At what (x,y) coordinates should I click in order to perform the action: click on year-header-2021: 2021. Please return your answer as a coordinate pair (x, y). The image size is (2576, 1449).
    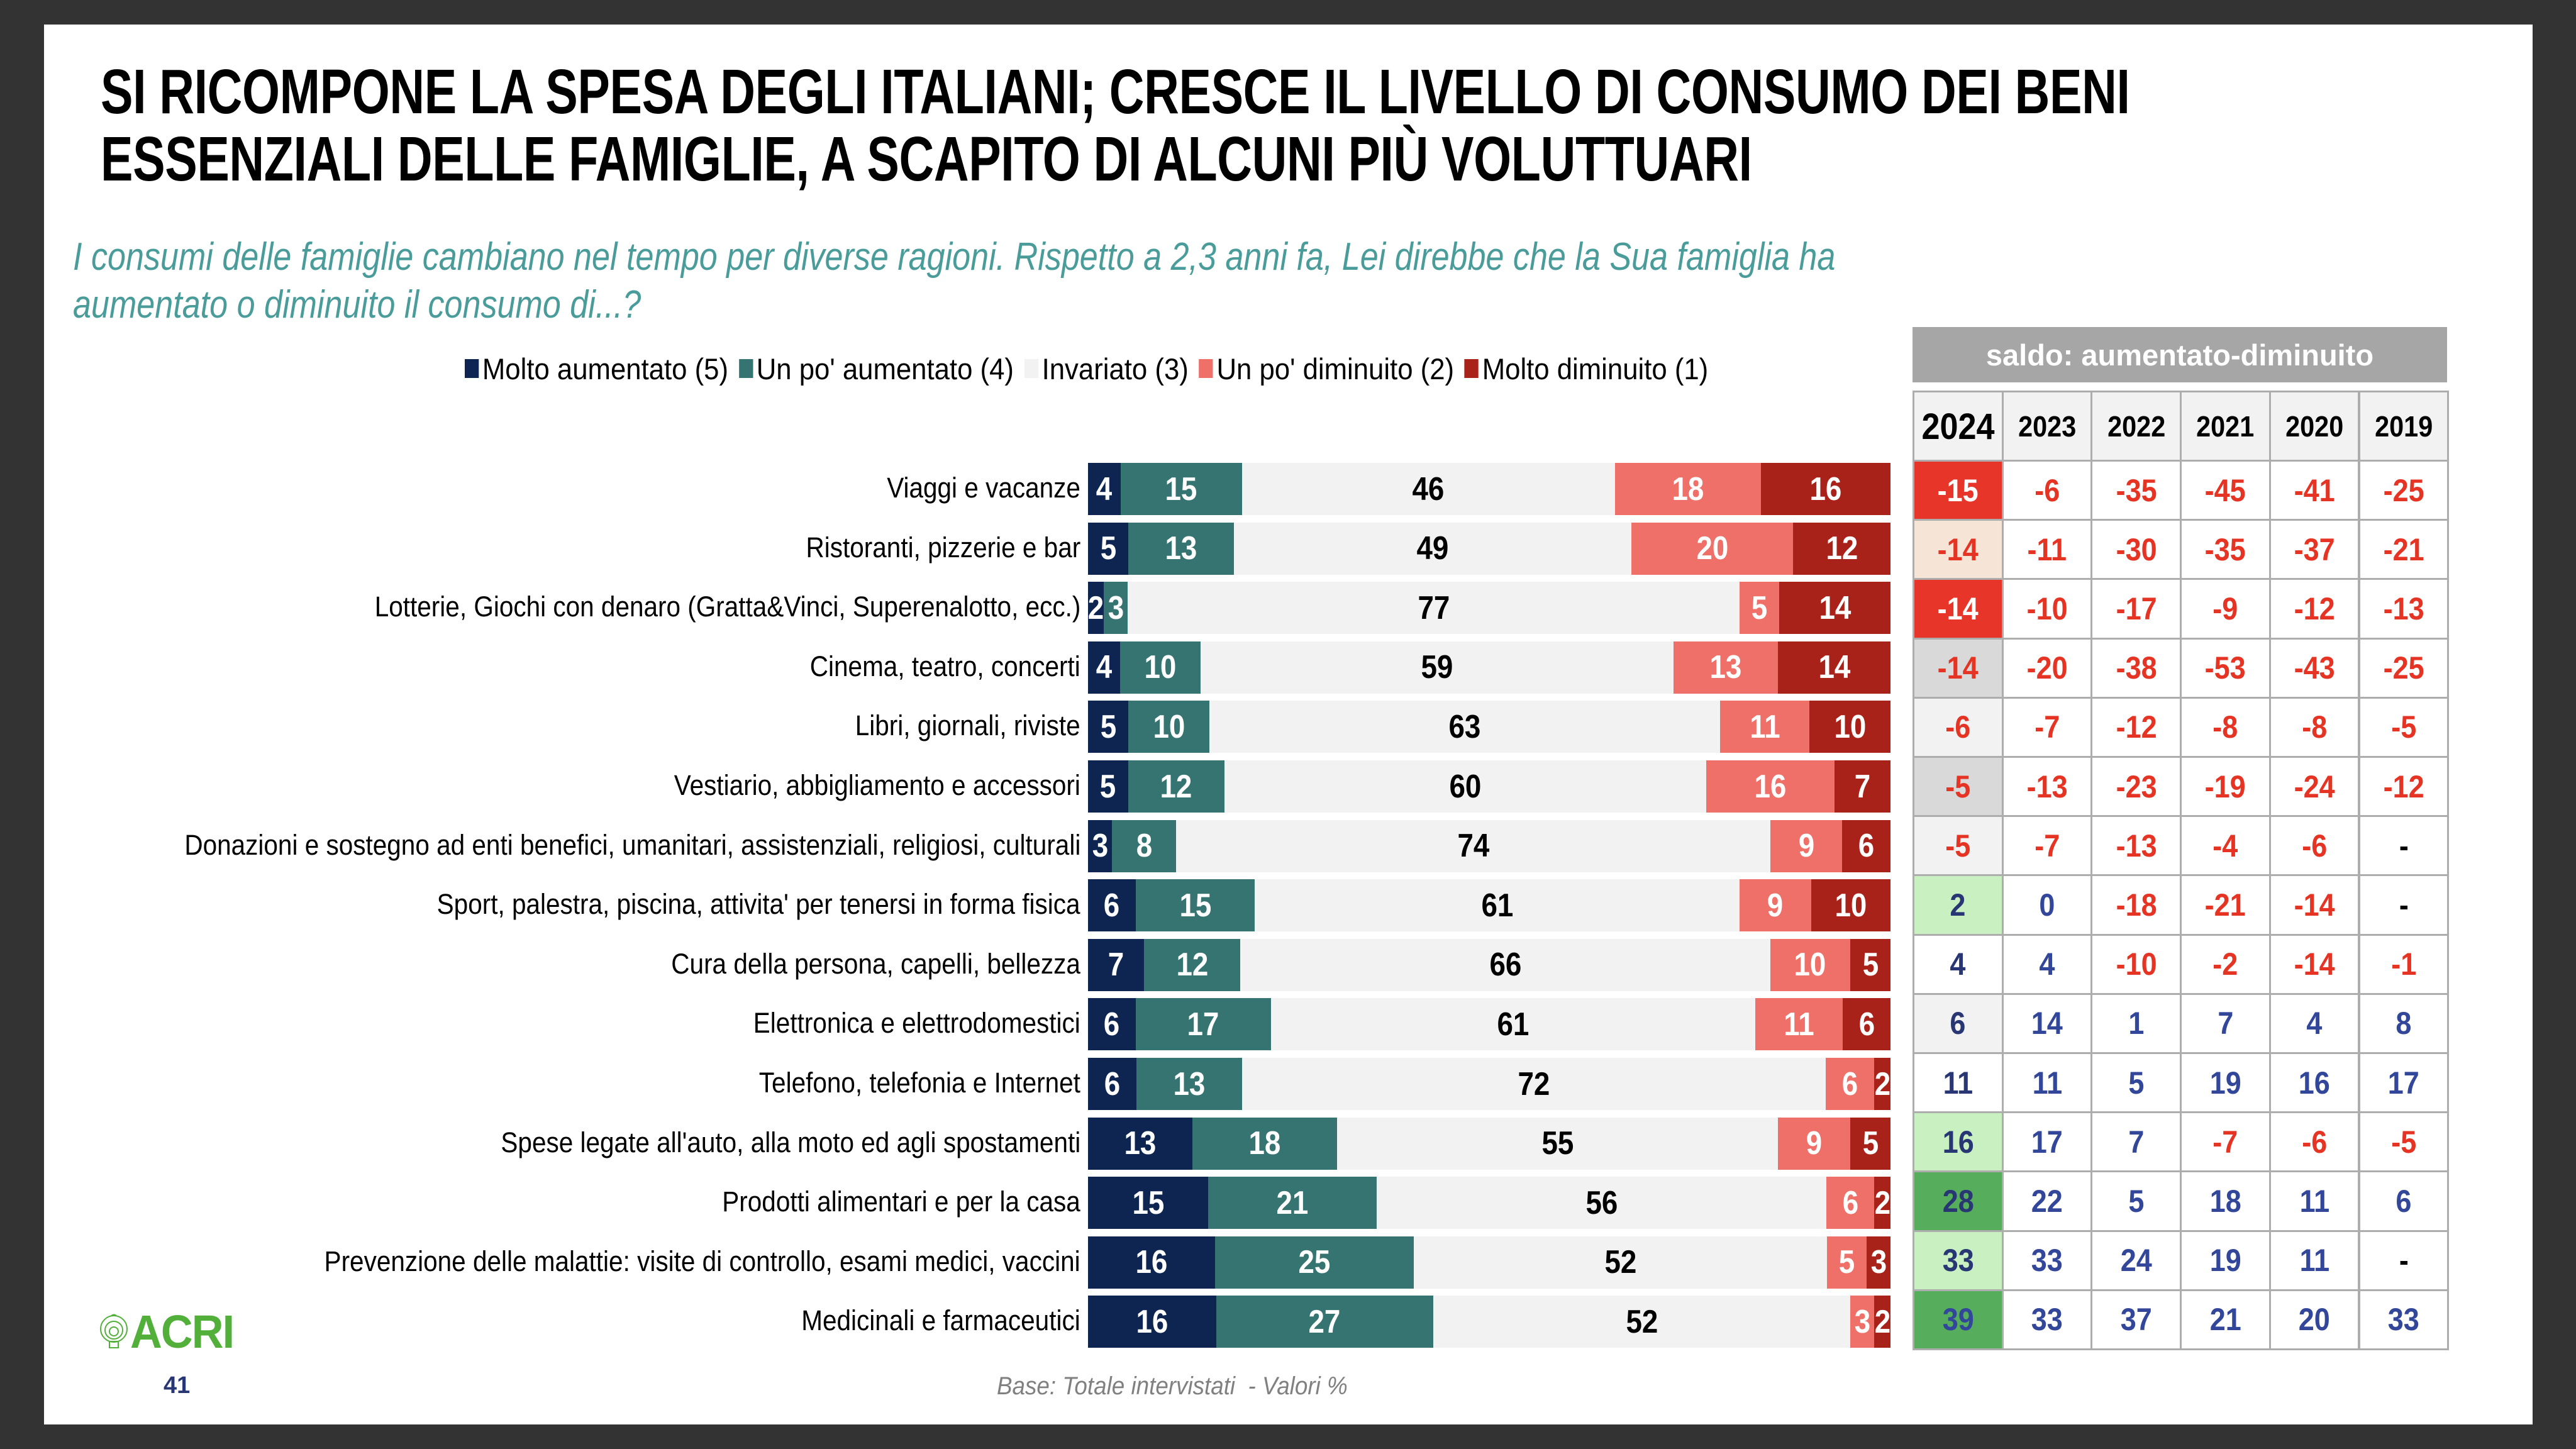
    Looking at the image, I should click on (2225, 426).